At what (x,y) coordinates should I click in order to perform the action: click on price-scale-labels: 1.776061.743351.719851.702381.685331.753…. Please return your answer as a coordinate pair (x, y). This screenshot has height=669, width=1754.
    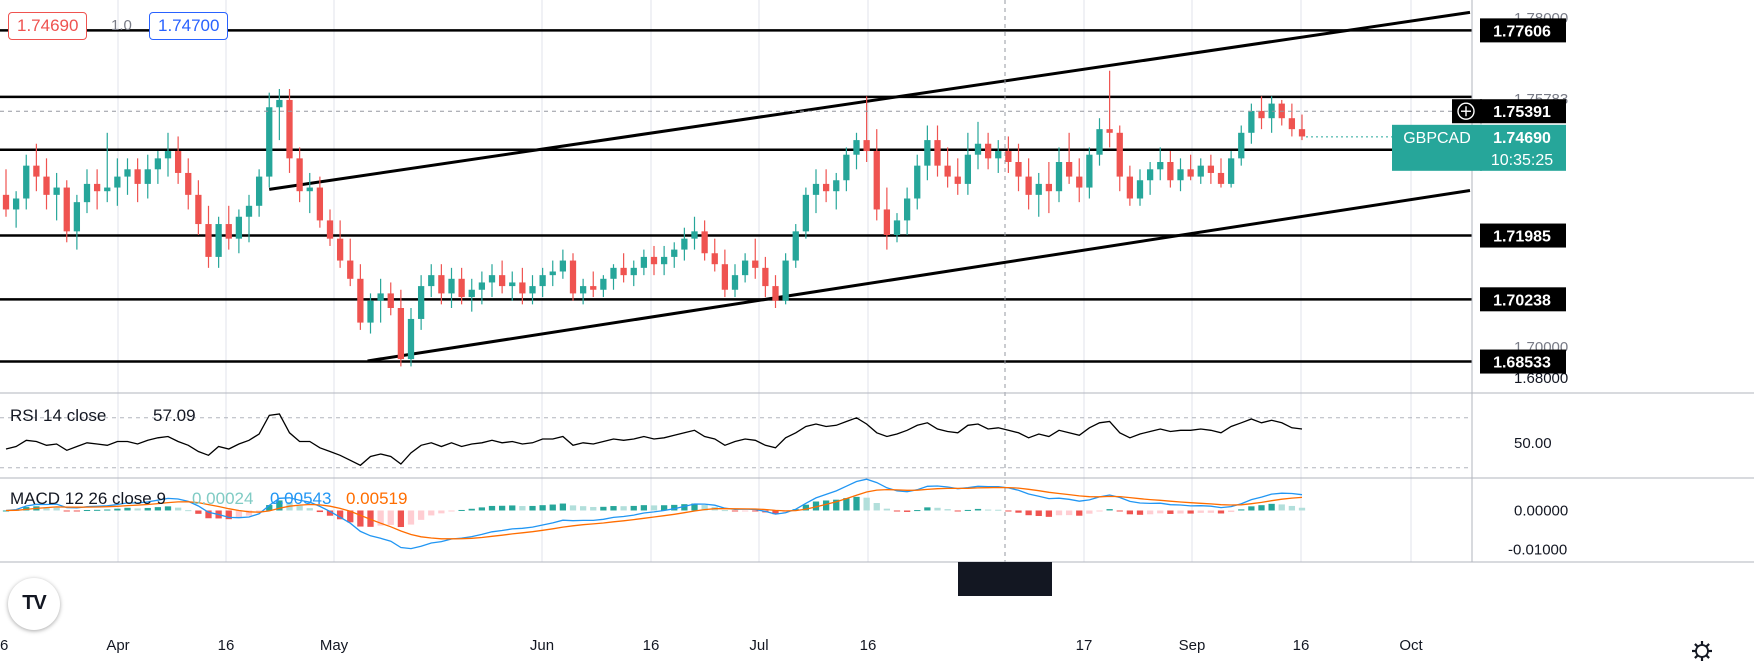
    Looking at the image, I should click on (1479, 196).